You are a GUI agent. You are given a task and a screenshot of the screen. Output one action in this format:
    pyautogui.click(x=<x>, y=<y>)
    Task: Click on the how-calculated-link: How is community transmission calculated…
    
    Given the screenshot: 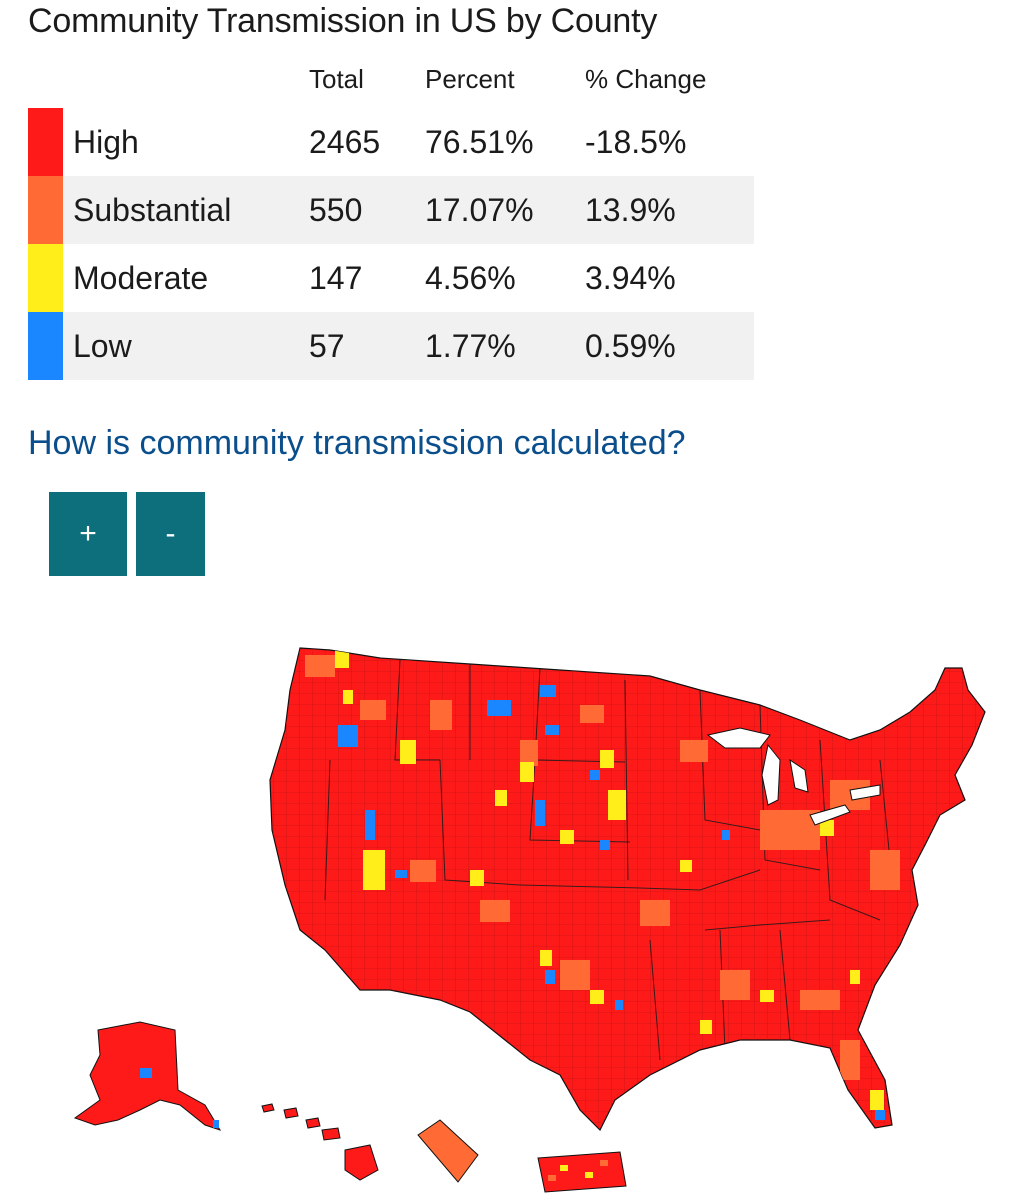 What is the action you would take?
    pyautogui.click(x=357, y=443)
    